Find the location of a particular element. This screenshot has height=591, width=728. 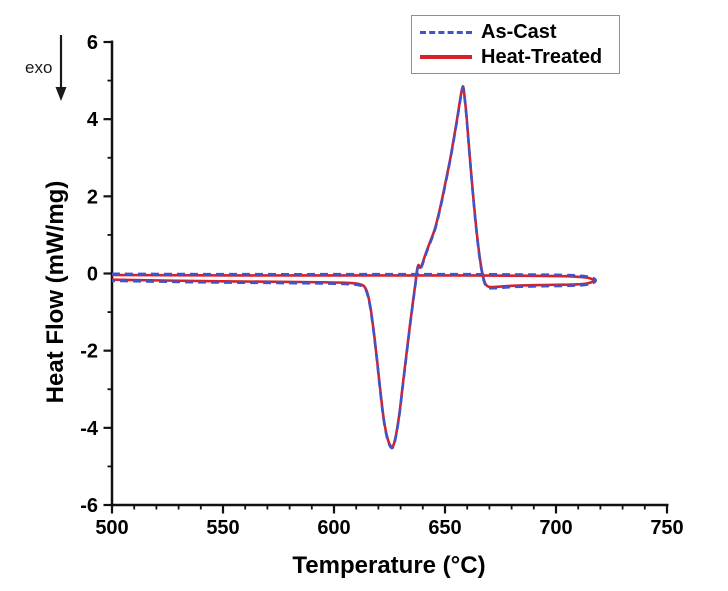

legend-item-as-cast: As-Cast is located at coordinates (515, 32).